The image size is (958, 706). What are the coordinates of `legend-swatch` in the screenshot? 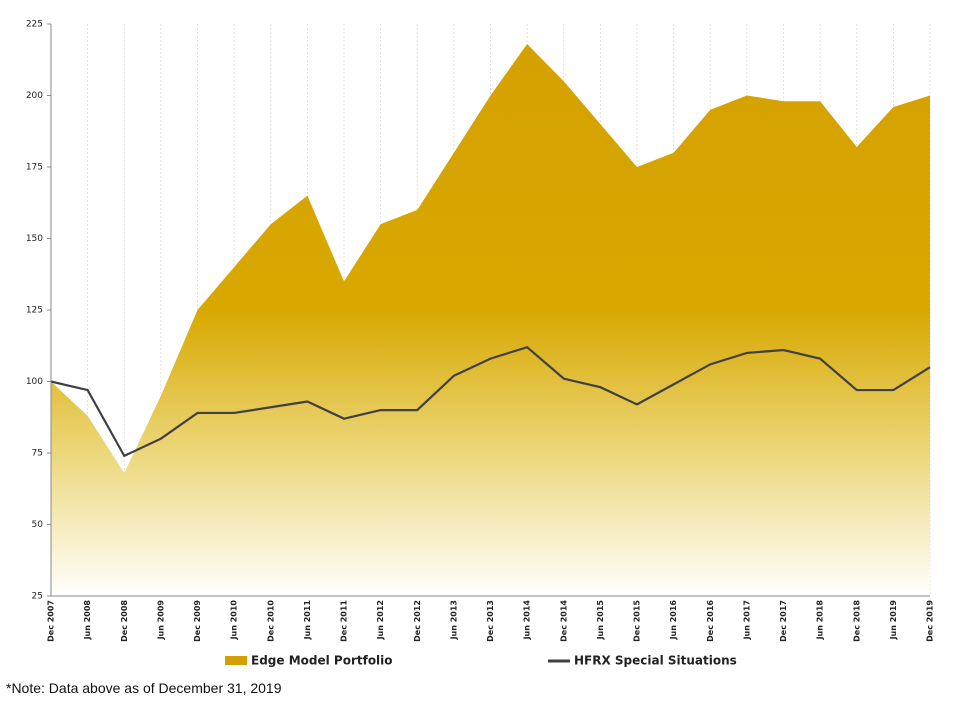 It's located at (236, 660).